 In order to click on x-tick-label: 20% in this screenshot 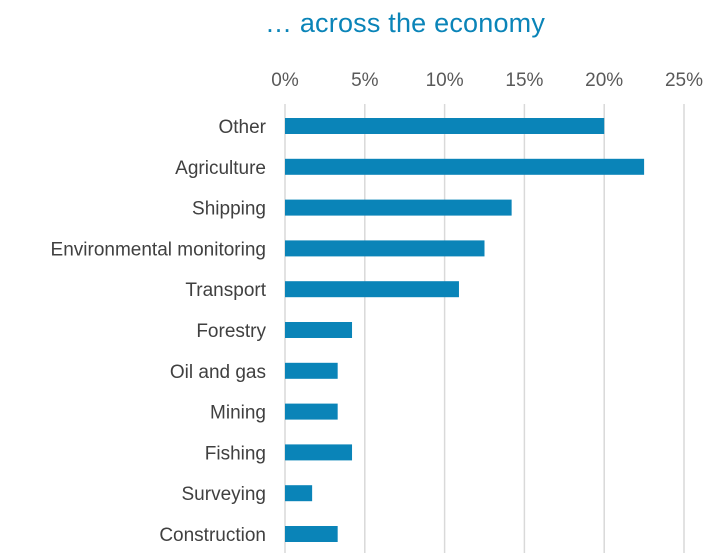, I will do `click(604, 80)`.